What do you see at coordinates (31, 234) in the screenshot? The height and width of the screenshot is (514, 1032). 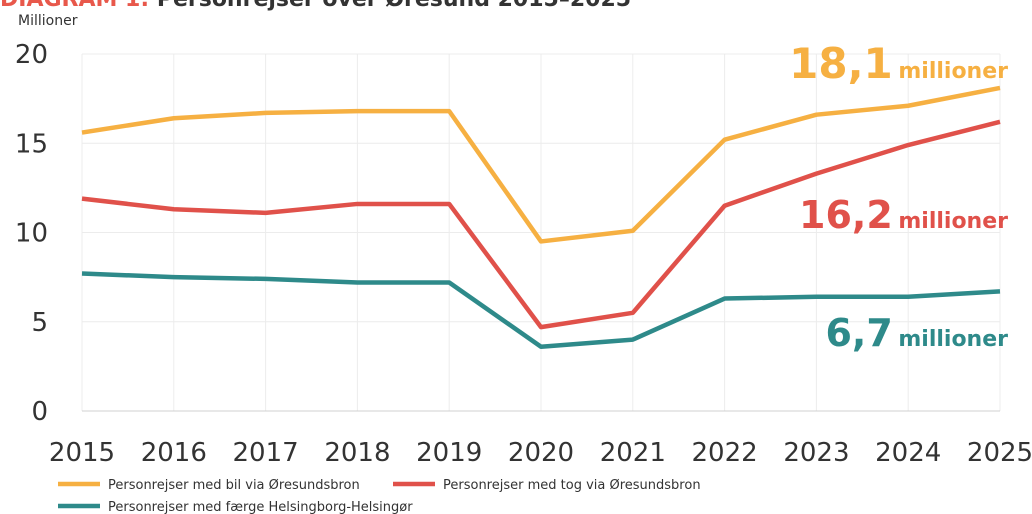 I see `y-tick-label: 10` at bounding box center [31, 234].